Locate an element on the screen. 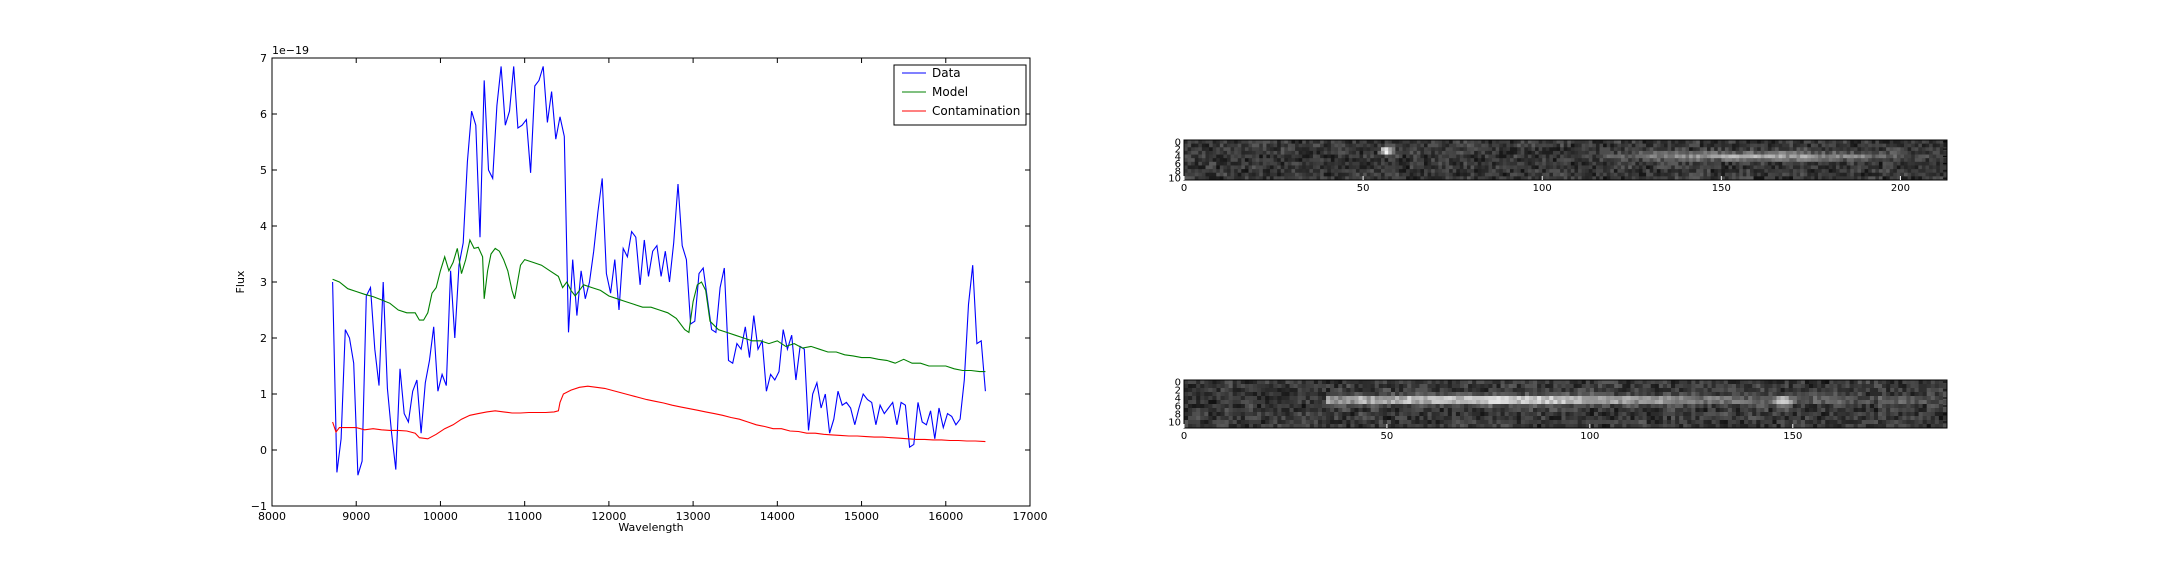 The height and width of the screenshot is (576, 2160). y-tick-label: 4 is located at coordinates (1178, 157).